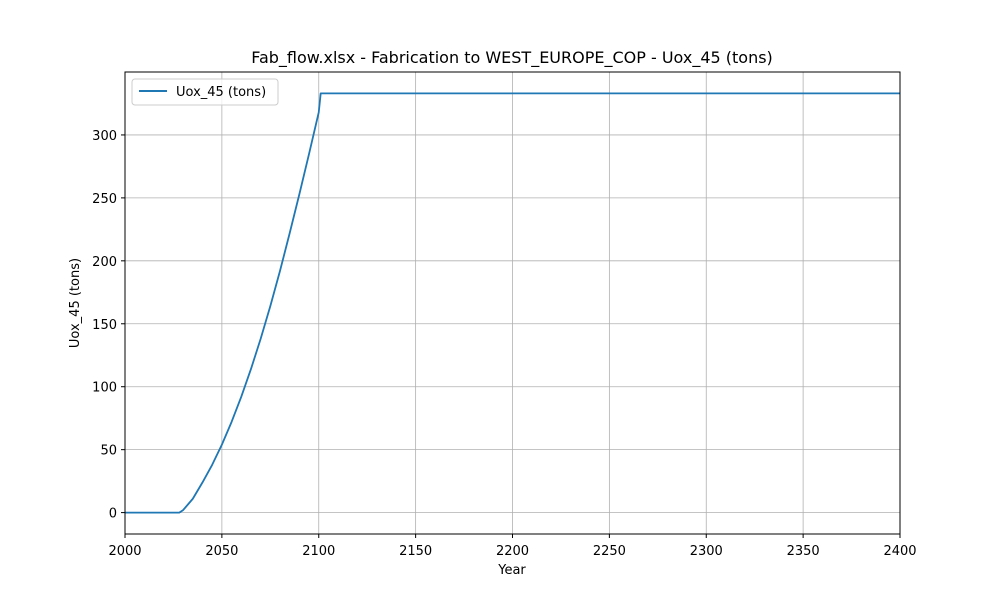 Image resolution: width=1000 pixels, height=600 pixels. Describe the element at coordinates (706, 551) in the screenshot. I see `x-tick-label: 2300` at that location.